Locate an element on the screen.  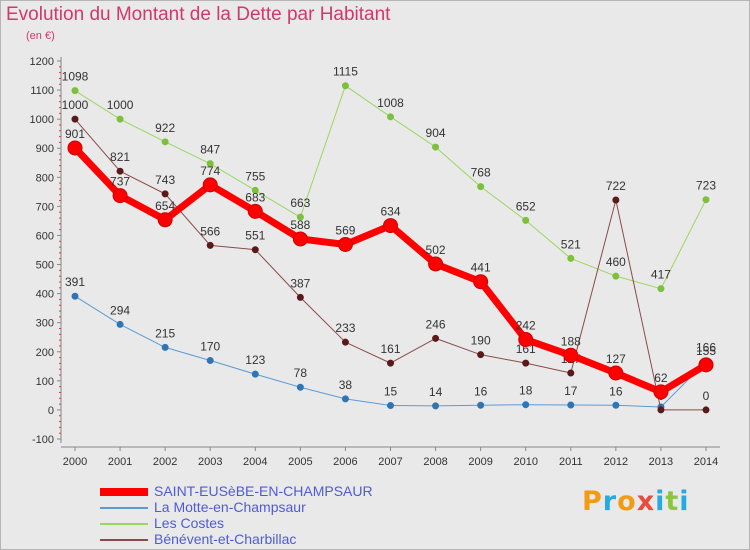
data-label: 294 is located at coordinates (120, 310).